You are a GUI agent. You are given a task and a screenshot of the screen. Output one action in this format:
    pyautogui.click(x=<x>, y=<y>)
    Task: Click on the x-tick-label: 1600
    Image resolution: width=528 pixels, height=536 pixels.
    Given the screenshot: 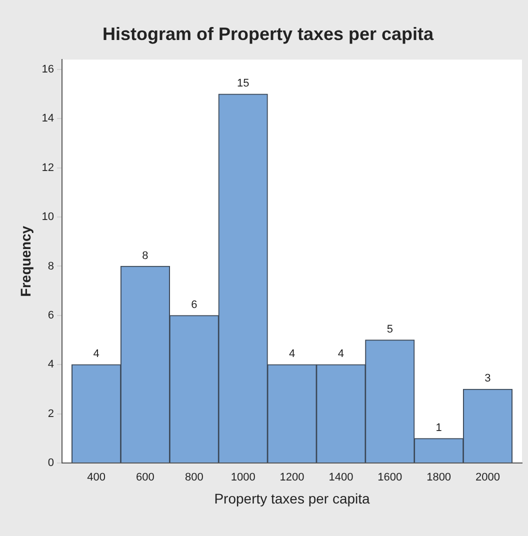 What is the action you would take?
    pyautogui.click(x=390, y=478)
    